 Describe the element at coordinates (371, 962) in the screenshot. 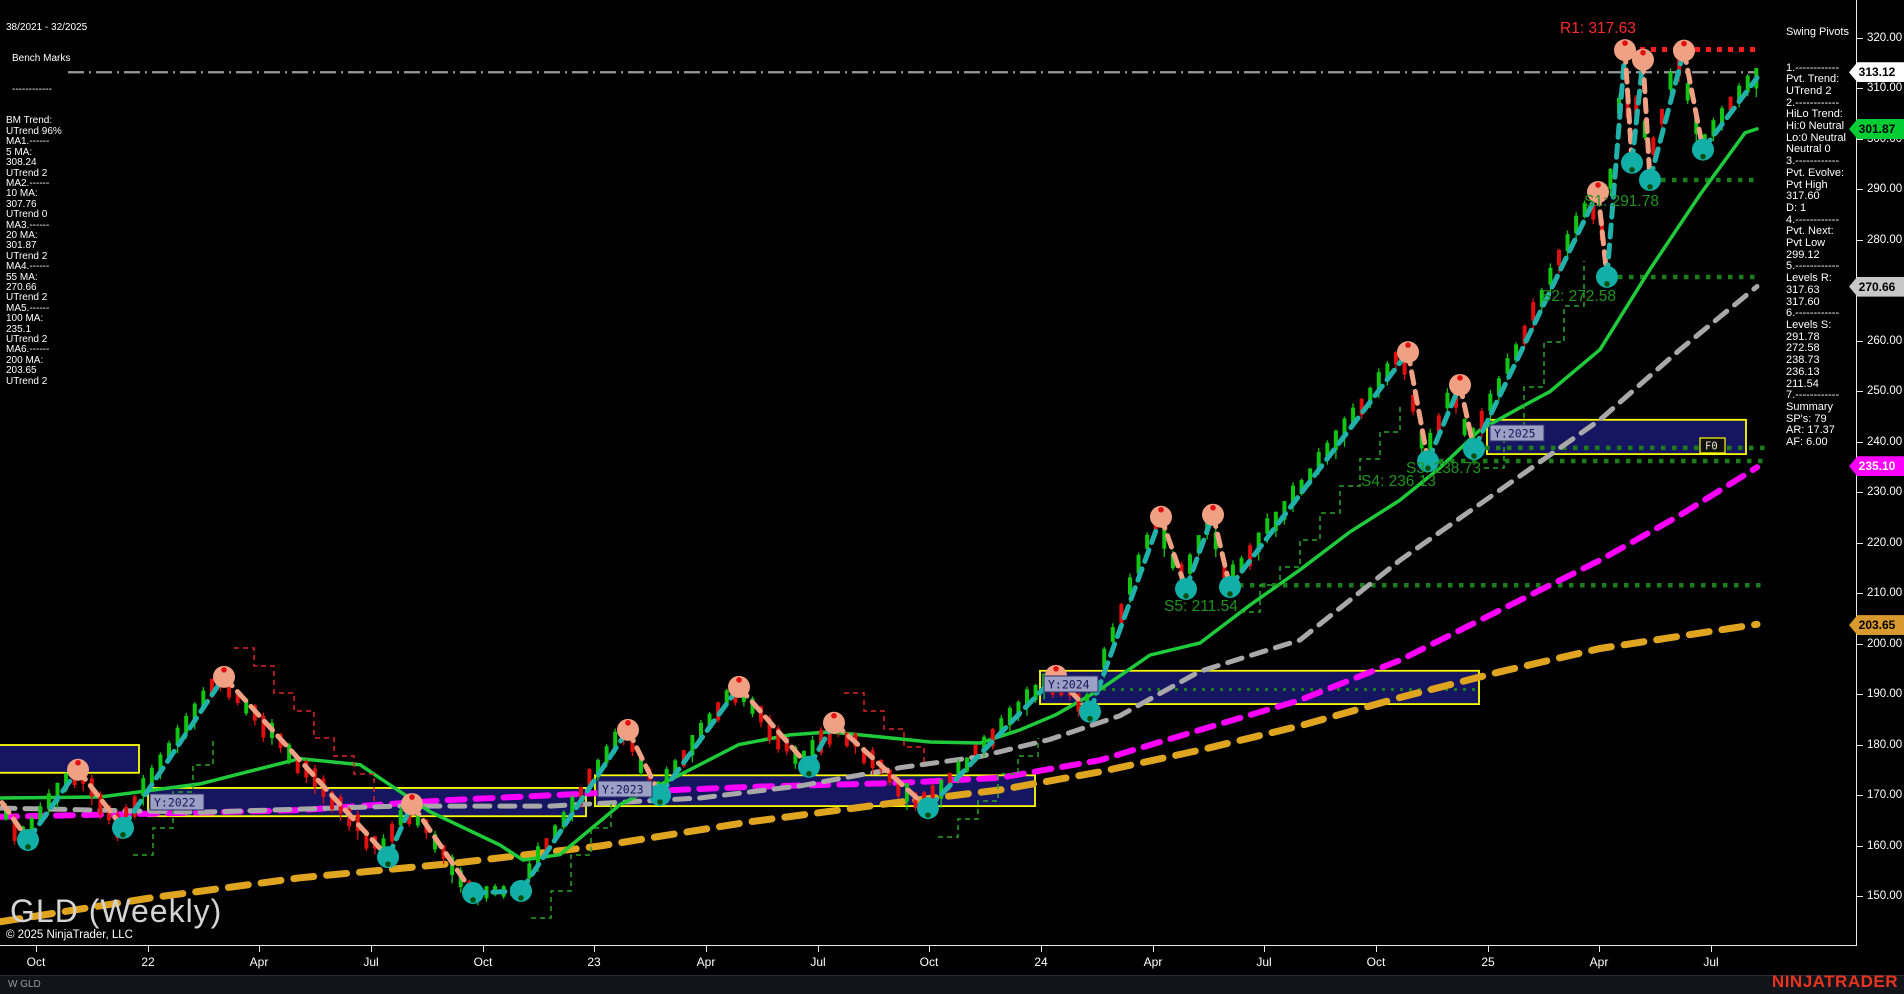

I see `time-tick-label: Jul` at that location.